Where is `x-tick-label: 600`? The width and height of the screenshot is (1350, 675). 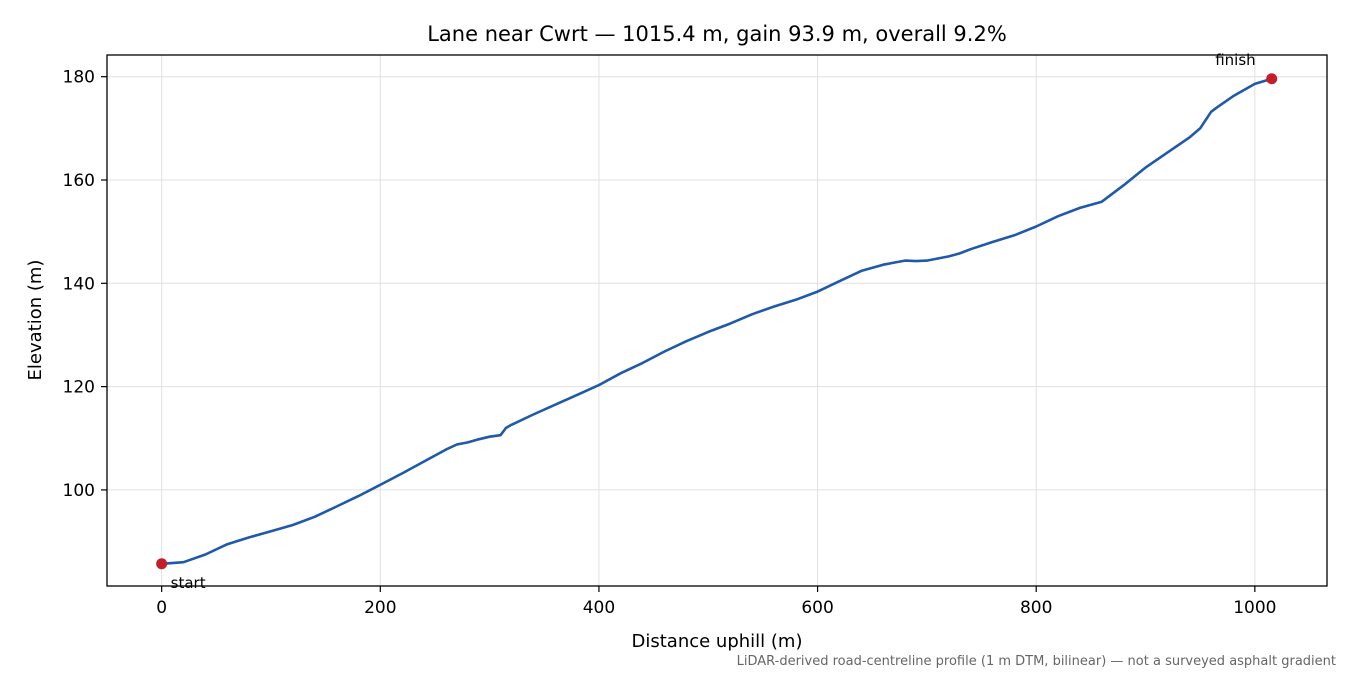 x-tick-label: 600 is located at coordinates (817, 608).